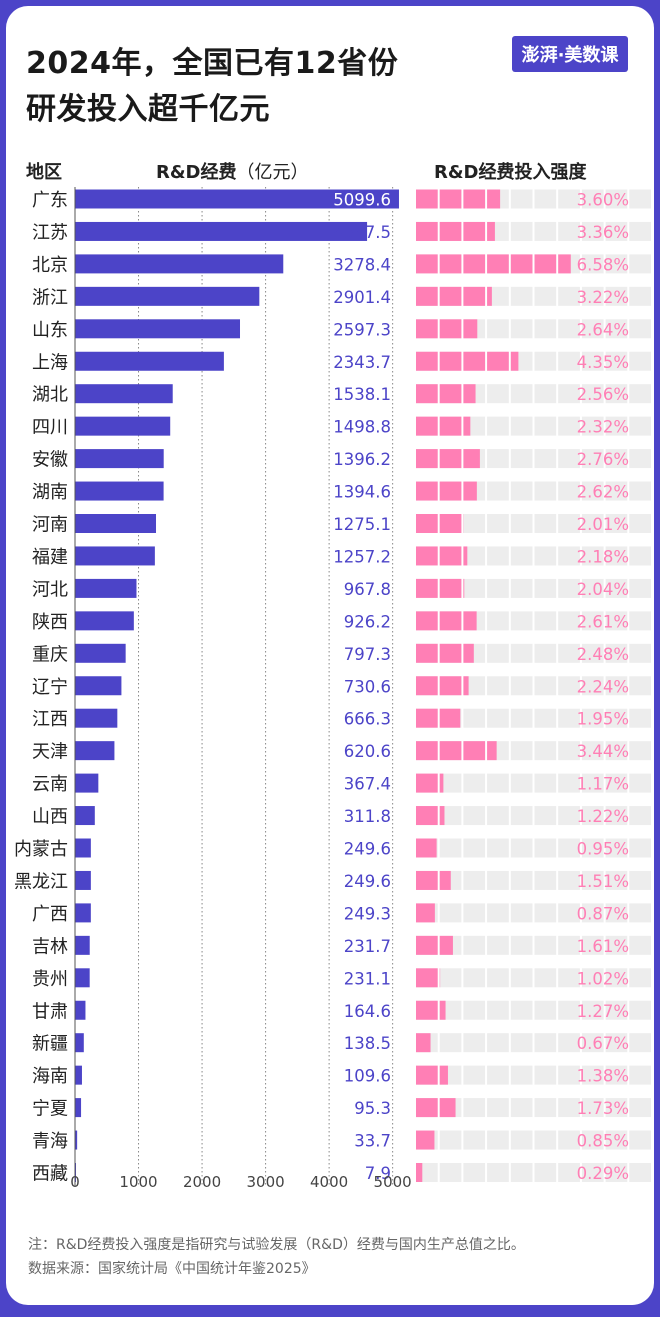  What do you see at coordinates (362, 524) in the screenshot?
I see `rd-value-label-11: 1275.1` at bounding box center [362, 524].